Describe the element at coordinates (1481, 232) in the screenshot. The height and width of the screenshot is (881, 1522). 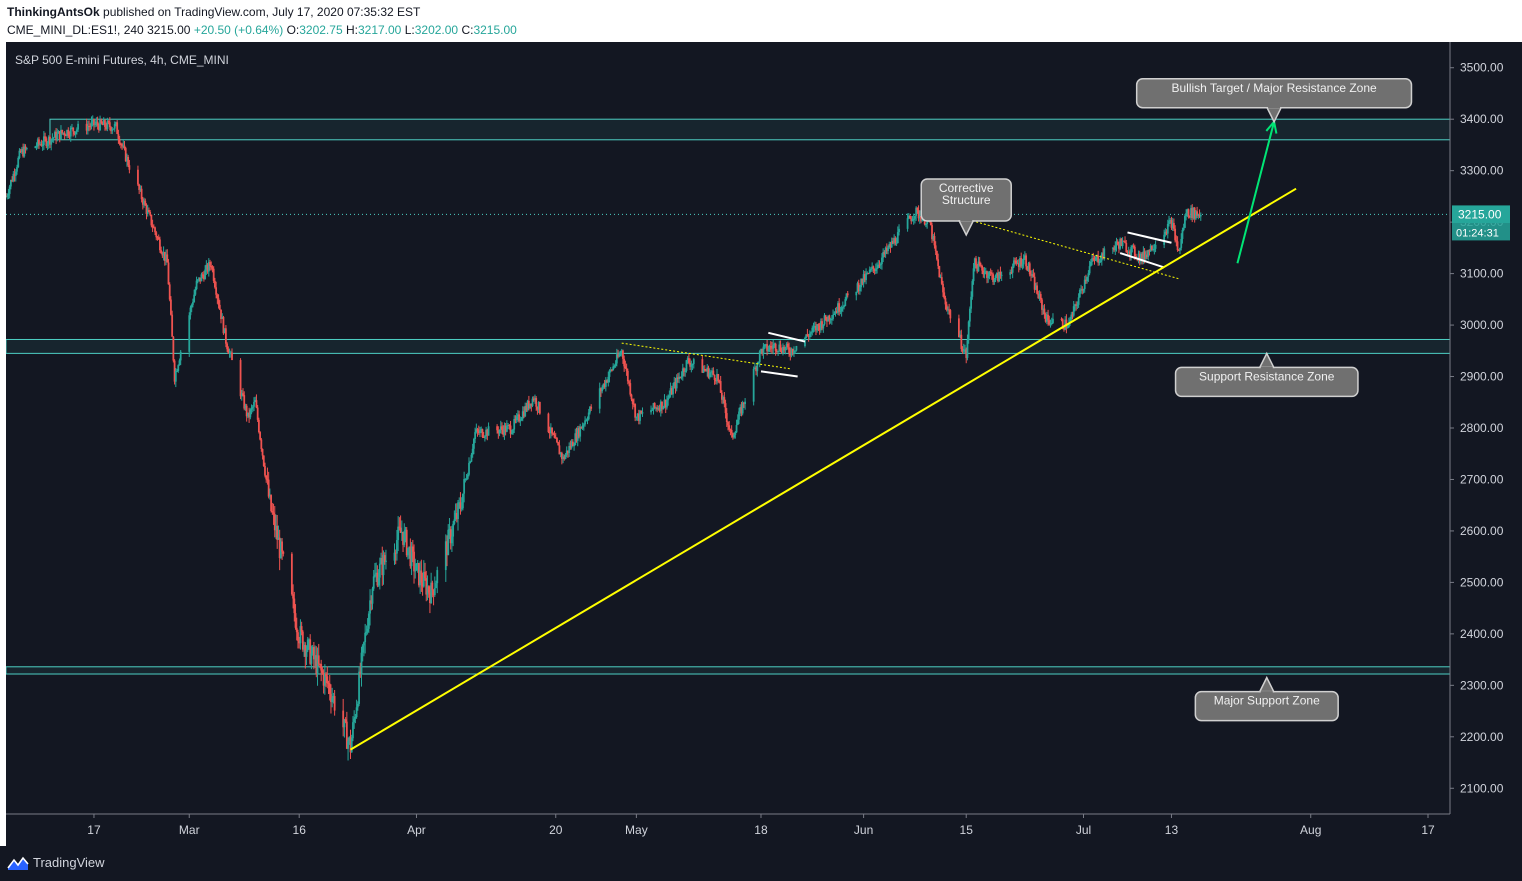
I see `countdown-badge` at that location.